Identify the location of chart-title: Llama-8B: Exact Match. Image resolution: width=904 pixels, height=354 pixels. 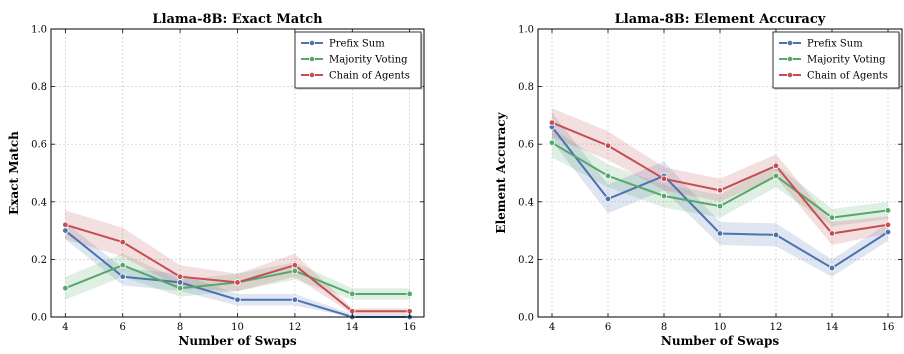
(237, 19).